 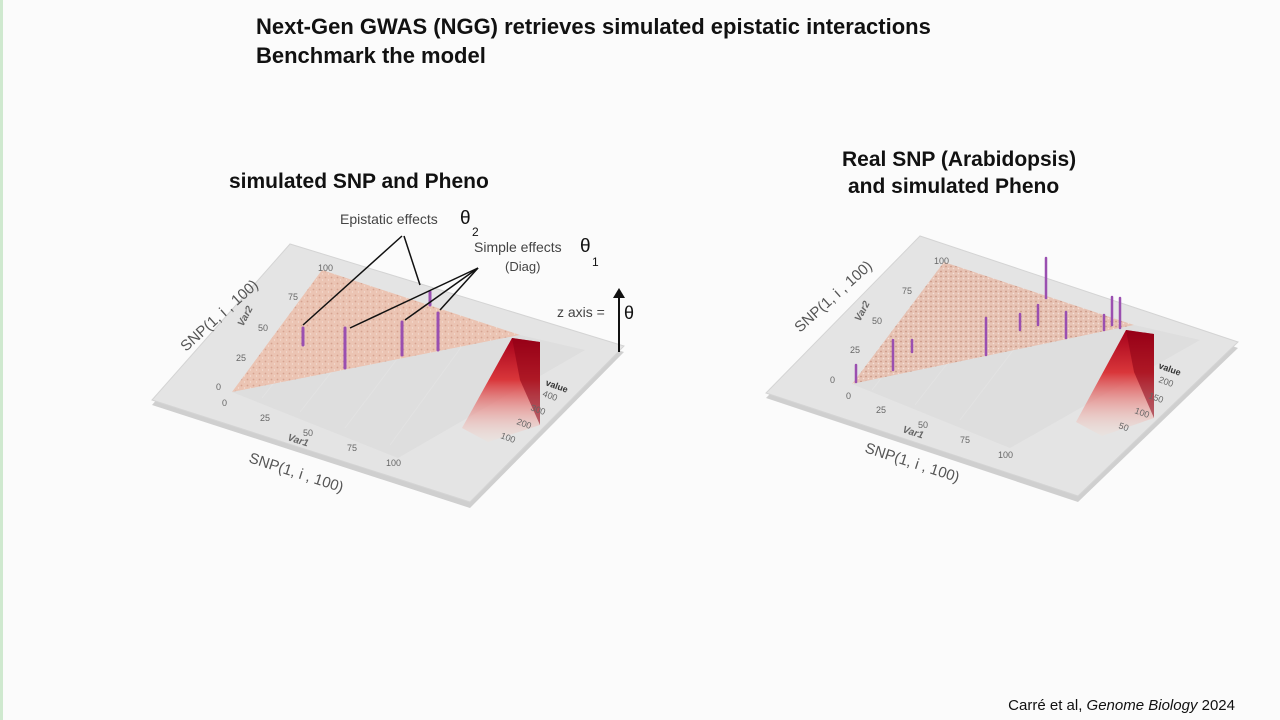 I want to click on left-xtick-25: 25, so click(x=265, y=418).